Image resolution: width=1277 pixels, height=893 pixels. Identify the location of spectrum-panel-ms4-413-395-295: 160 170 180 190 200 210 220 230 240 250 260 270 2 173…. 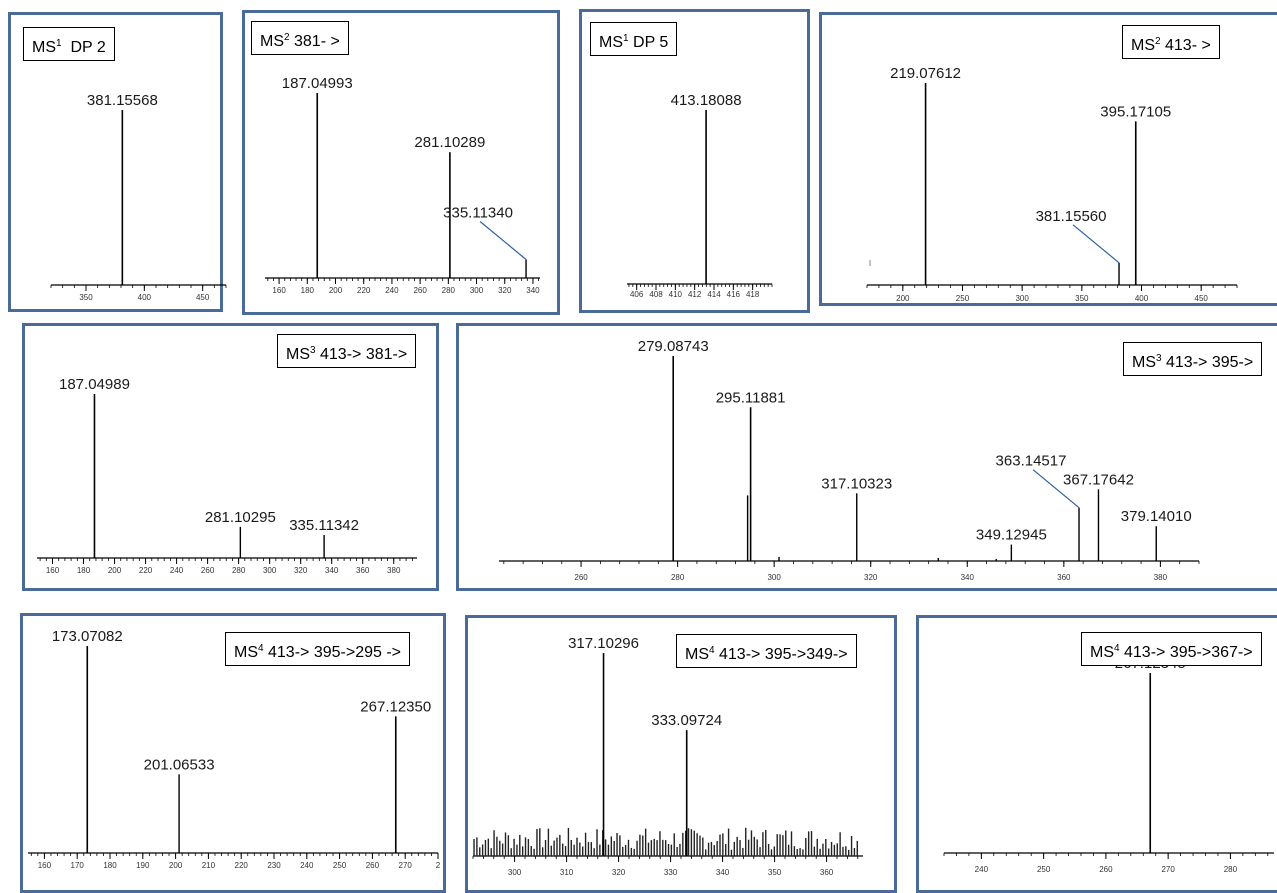
(233, 753).